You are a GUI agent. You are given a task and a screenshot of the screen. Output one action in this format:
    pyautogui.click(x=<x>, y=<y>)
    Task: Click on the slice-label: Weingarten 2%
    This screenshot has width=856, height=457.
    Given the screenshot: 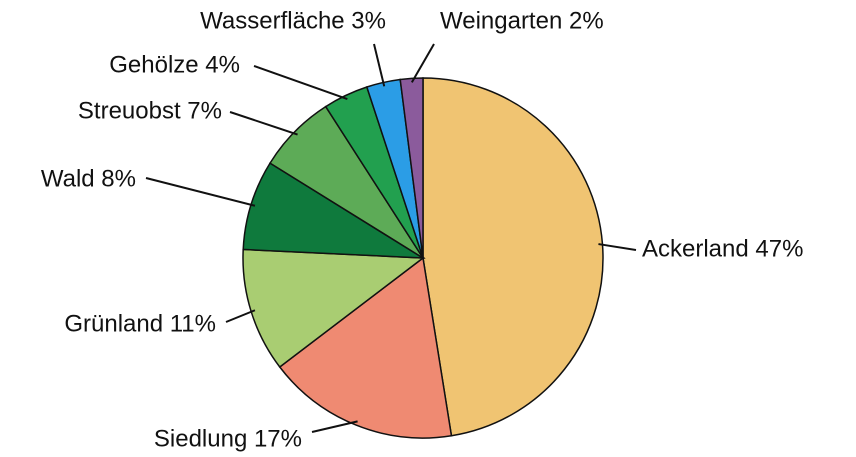 What is the action you would take?
    pyautogui.click(x=522, y=20)
    